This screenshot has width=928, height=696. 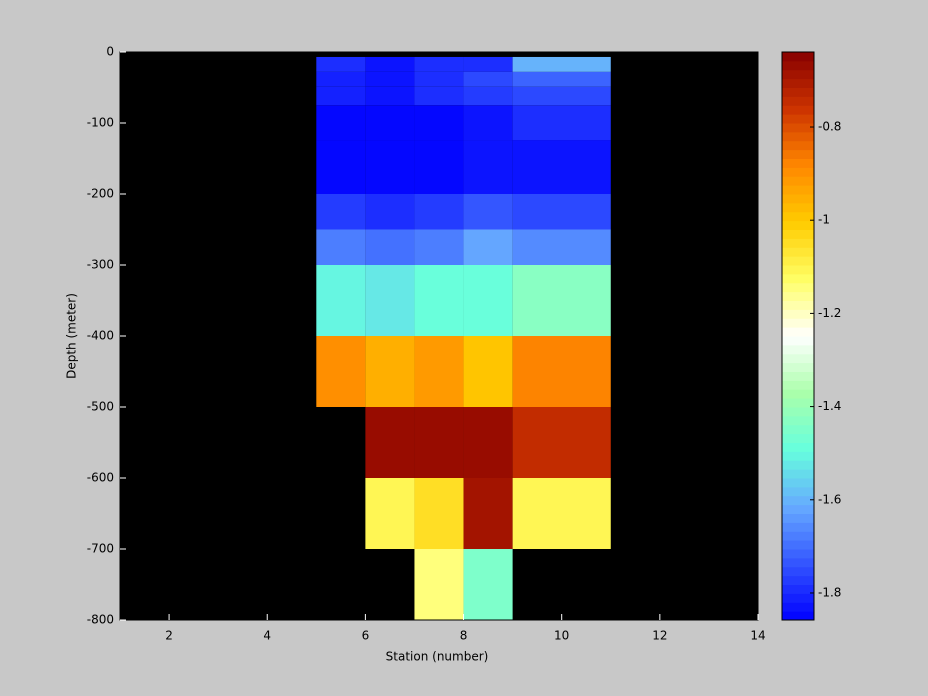 What do you see at coordinates (824, 220) in the screenshot?
I see `colorbar-tick-label: -1` at bounding box center [824, 220].